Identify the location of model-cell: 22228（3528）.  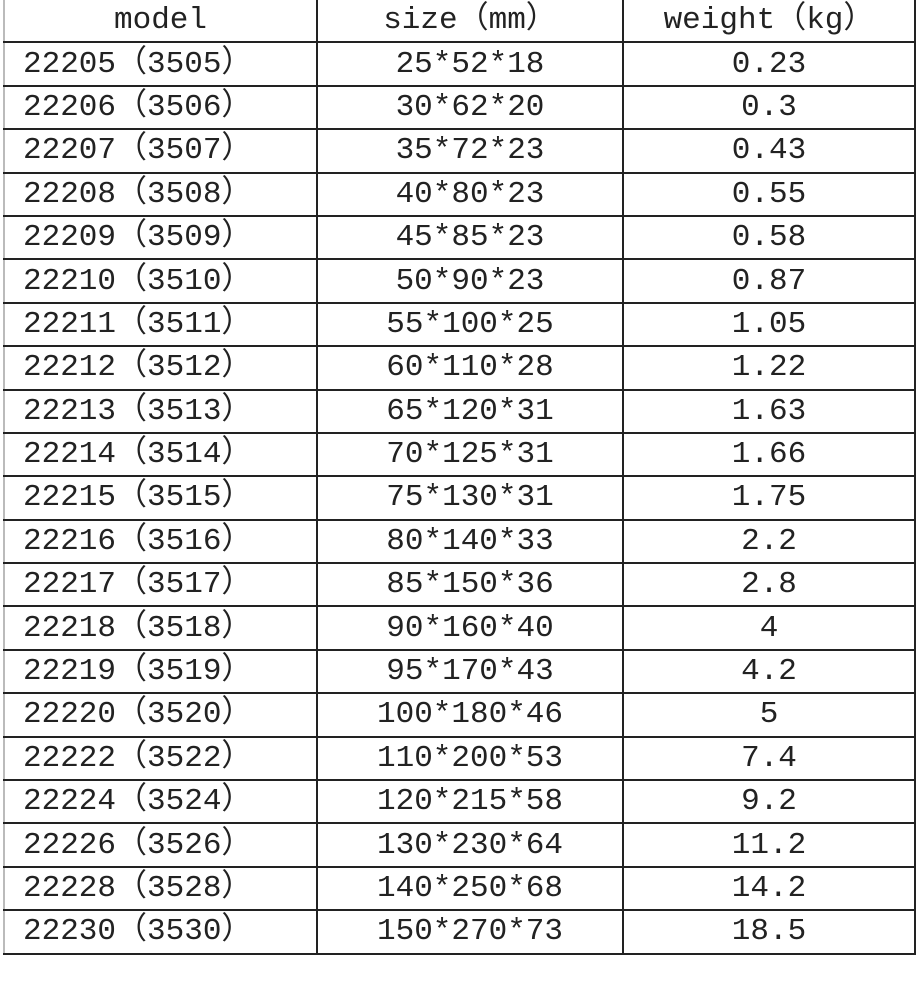
(160, 888).